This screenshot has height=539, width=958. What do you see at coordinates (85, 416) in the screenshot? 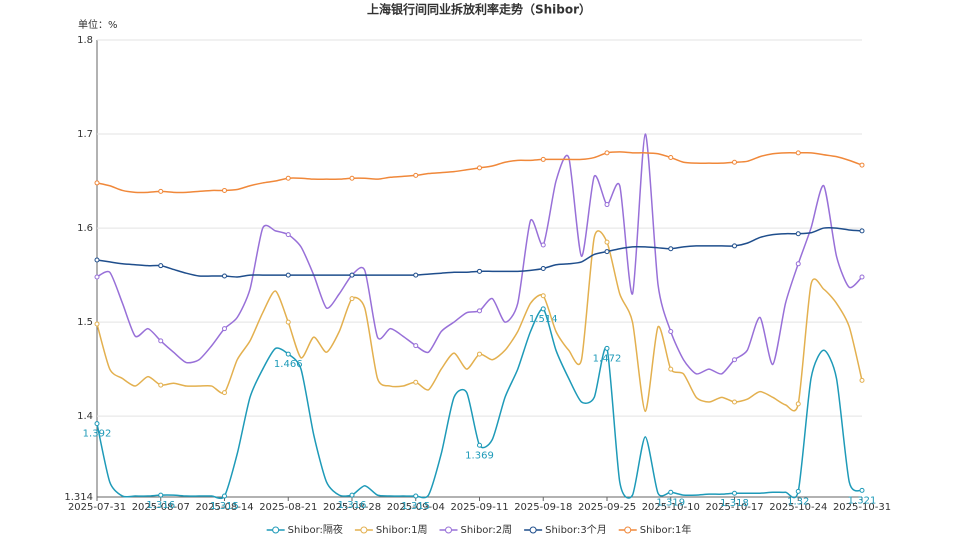
I see `y-tick-label: 1.4` at bounding box center [85, 416].